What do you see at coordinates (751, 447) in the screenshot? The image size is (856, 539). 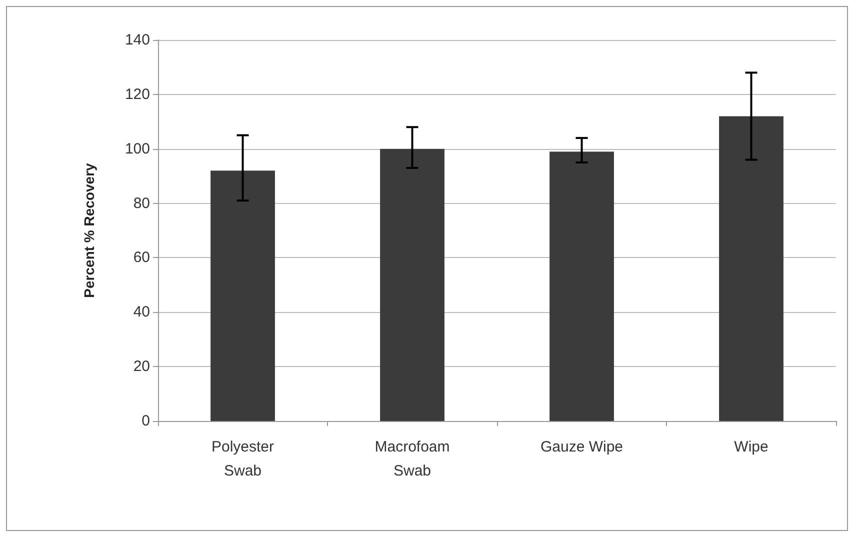 I see `x-tick-label: Wipe` at bounding box center [751, 447].